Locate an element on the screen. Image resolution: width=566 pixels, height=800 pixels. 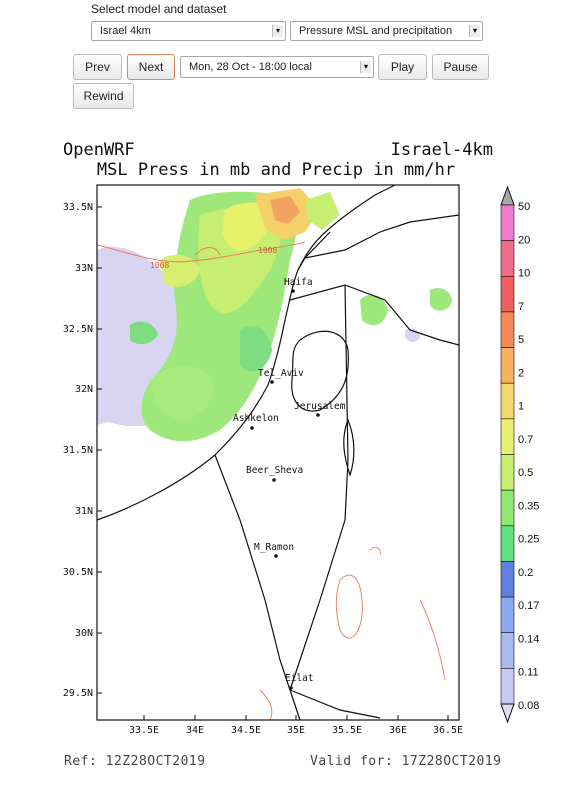
lat-label: 33.5N is located at coordinates (78, 207).